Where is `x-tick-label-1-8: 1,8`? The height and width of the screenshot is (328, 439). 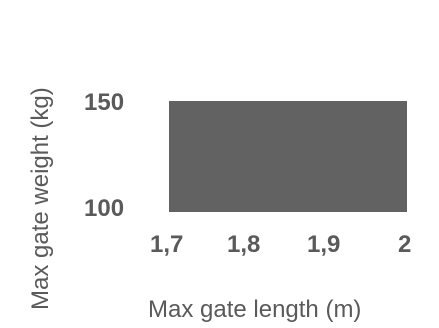
x-tick-label-1-8: 1,8 is located at coordinates (243, 244).